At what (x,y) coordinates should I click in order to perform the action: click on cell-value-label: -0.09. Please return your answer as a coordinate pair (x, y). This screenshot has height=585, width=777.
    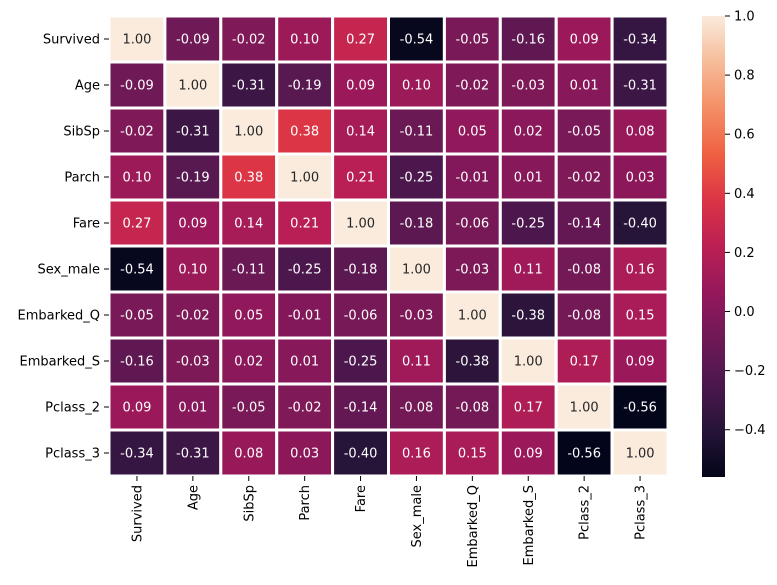
    Looking at the image, I should click on (137, 86).